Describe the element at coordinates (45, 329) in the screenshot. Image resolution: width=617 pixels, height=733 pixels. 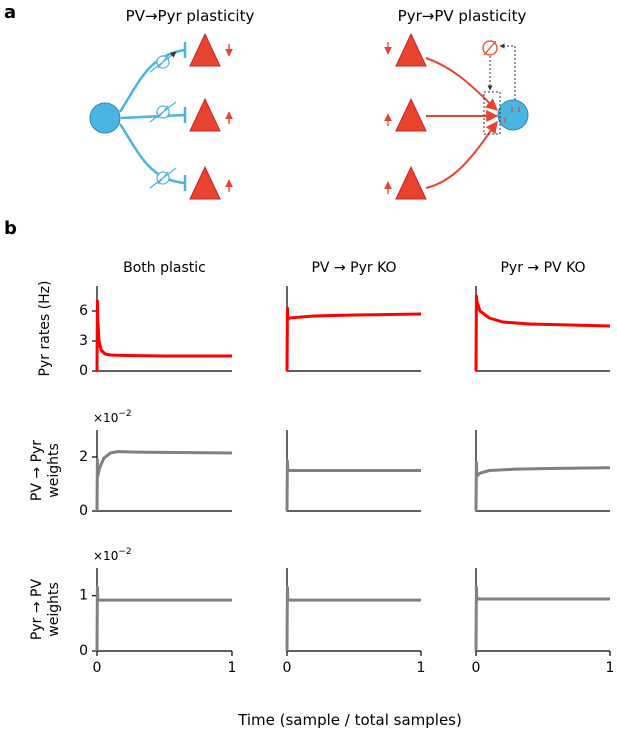
I see `y-axis-label: Pyr rates (Hz)` at that location.